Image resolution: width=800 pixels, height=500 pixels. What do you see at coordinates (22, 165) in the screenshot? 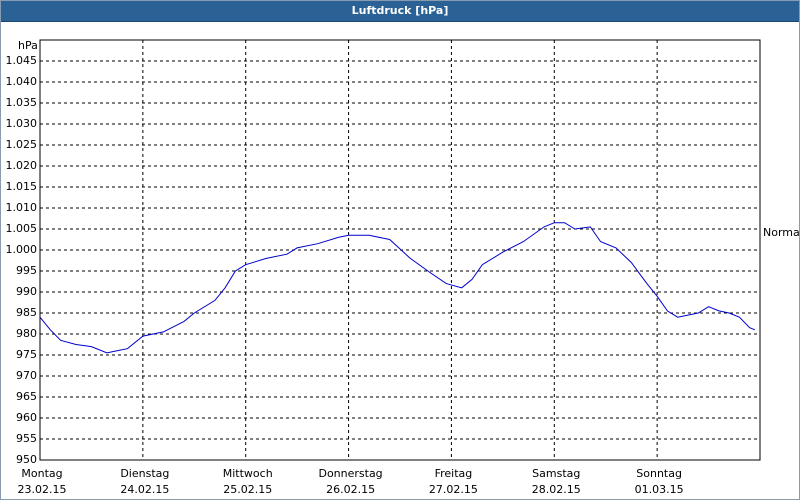
I see `y-tick-label: 1.020` at bounding box center [22, 165].